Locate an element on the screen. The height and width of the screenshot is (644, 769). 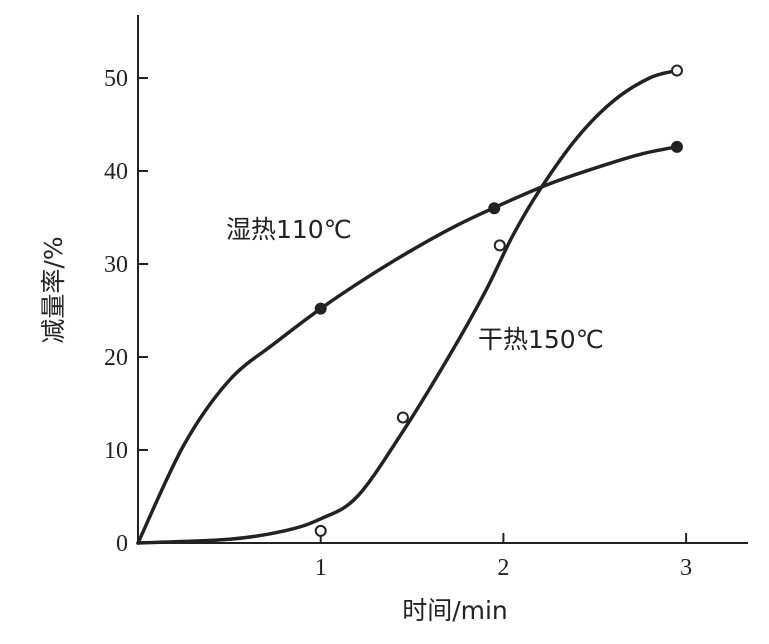
y-tick-label-40: 40 is located at coordinates (116, 172).